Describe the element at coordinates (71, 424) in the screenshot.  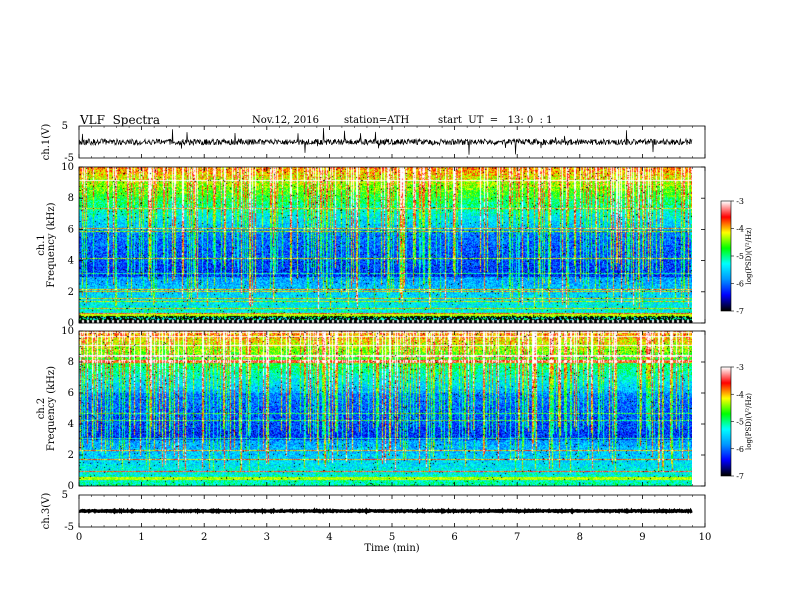
I see `ch2-spectrogram-ytick-label: 4` at that location.